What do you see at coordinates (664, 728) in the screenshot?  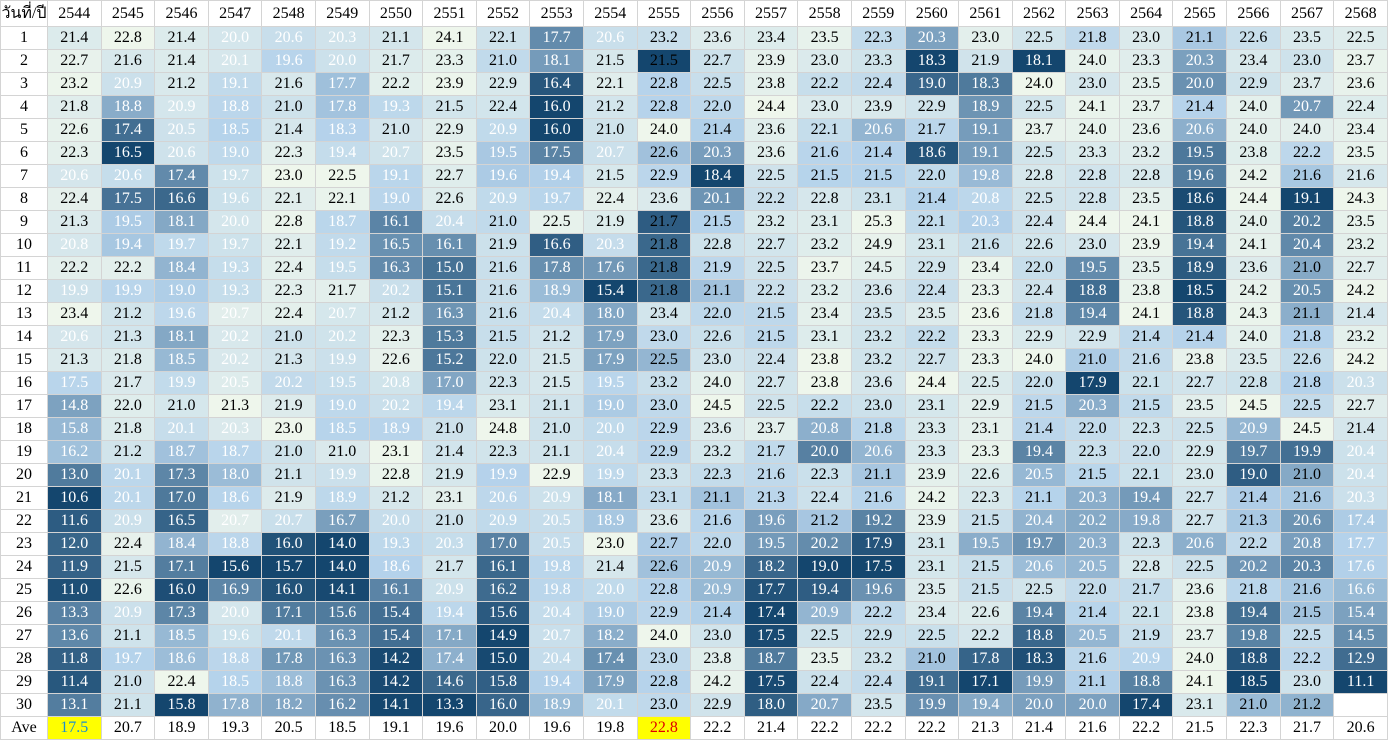 I see `average-cell: 22.8` at bounding box center [664, 728].